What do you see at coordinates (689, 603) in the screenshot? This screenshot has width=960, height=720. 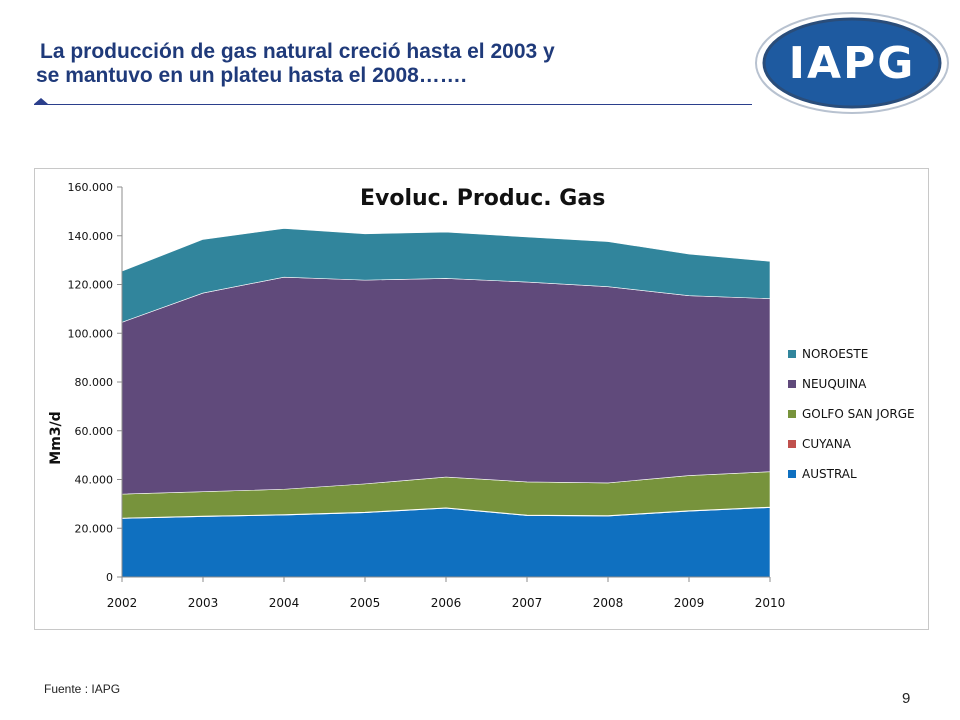 I see `x-tick-label: 2009` at bounding box center [689, 603].